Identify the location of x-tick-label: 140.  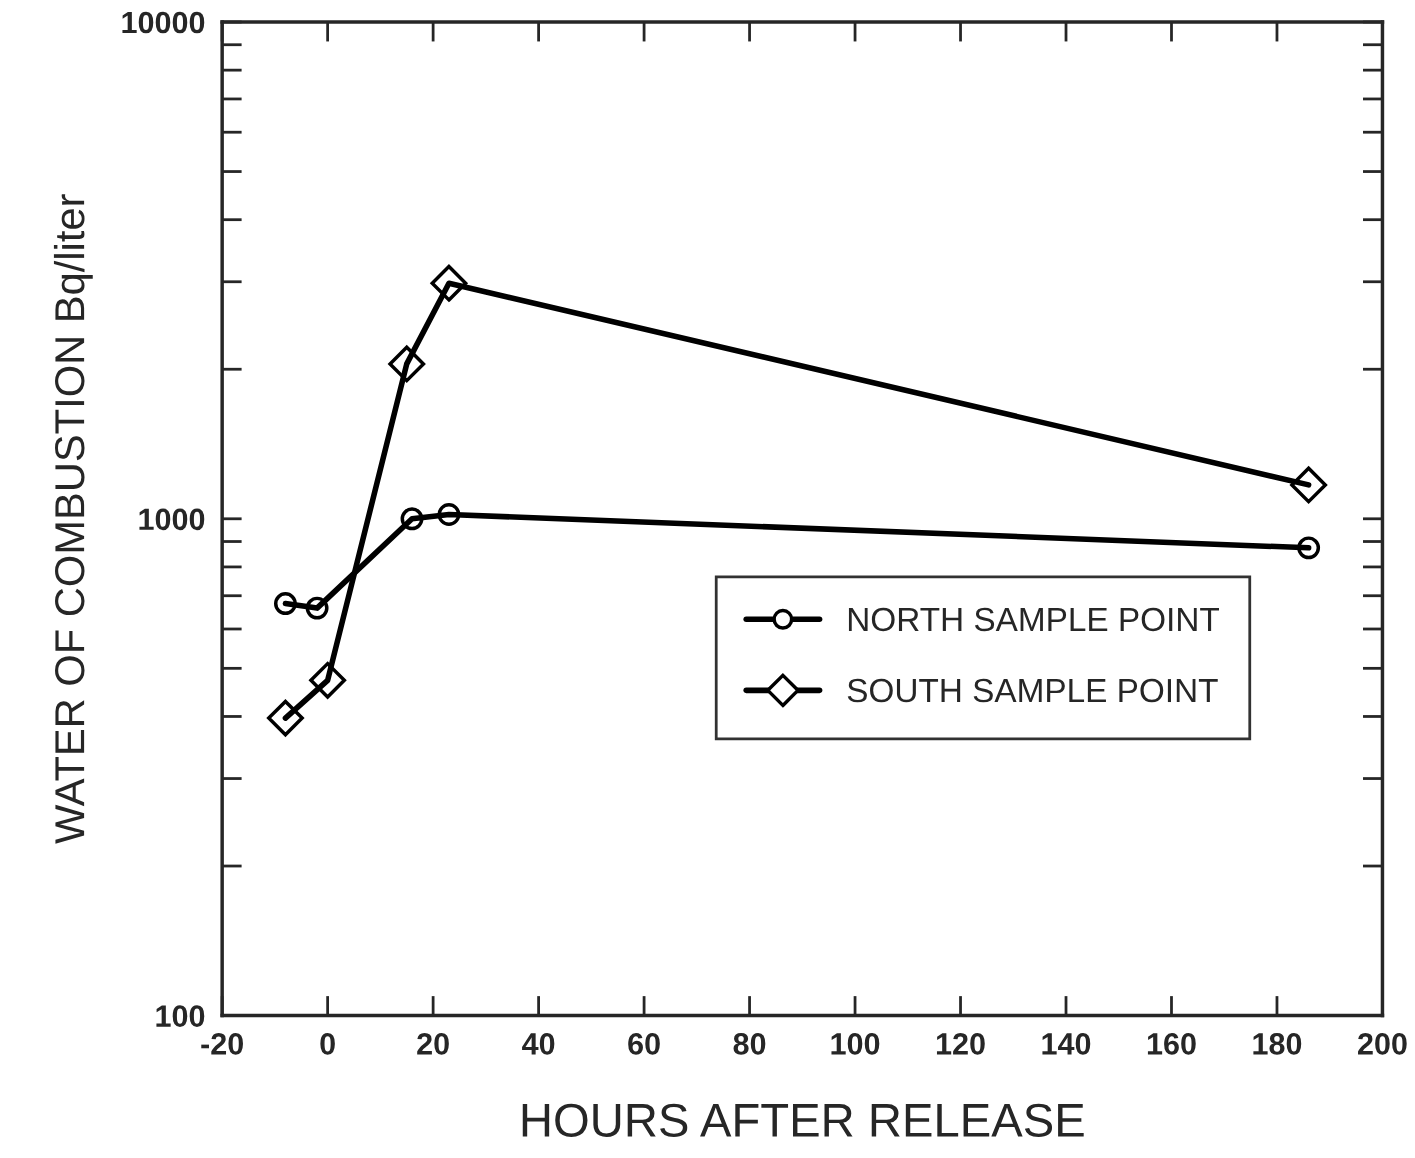
(1066, 1044).